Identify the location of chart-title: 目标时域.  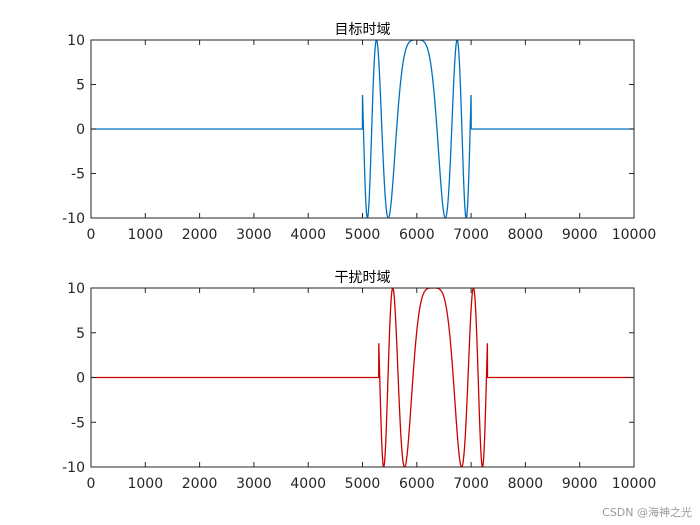
(363, 30).